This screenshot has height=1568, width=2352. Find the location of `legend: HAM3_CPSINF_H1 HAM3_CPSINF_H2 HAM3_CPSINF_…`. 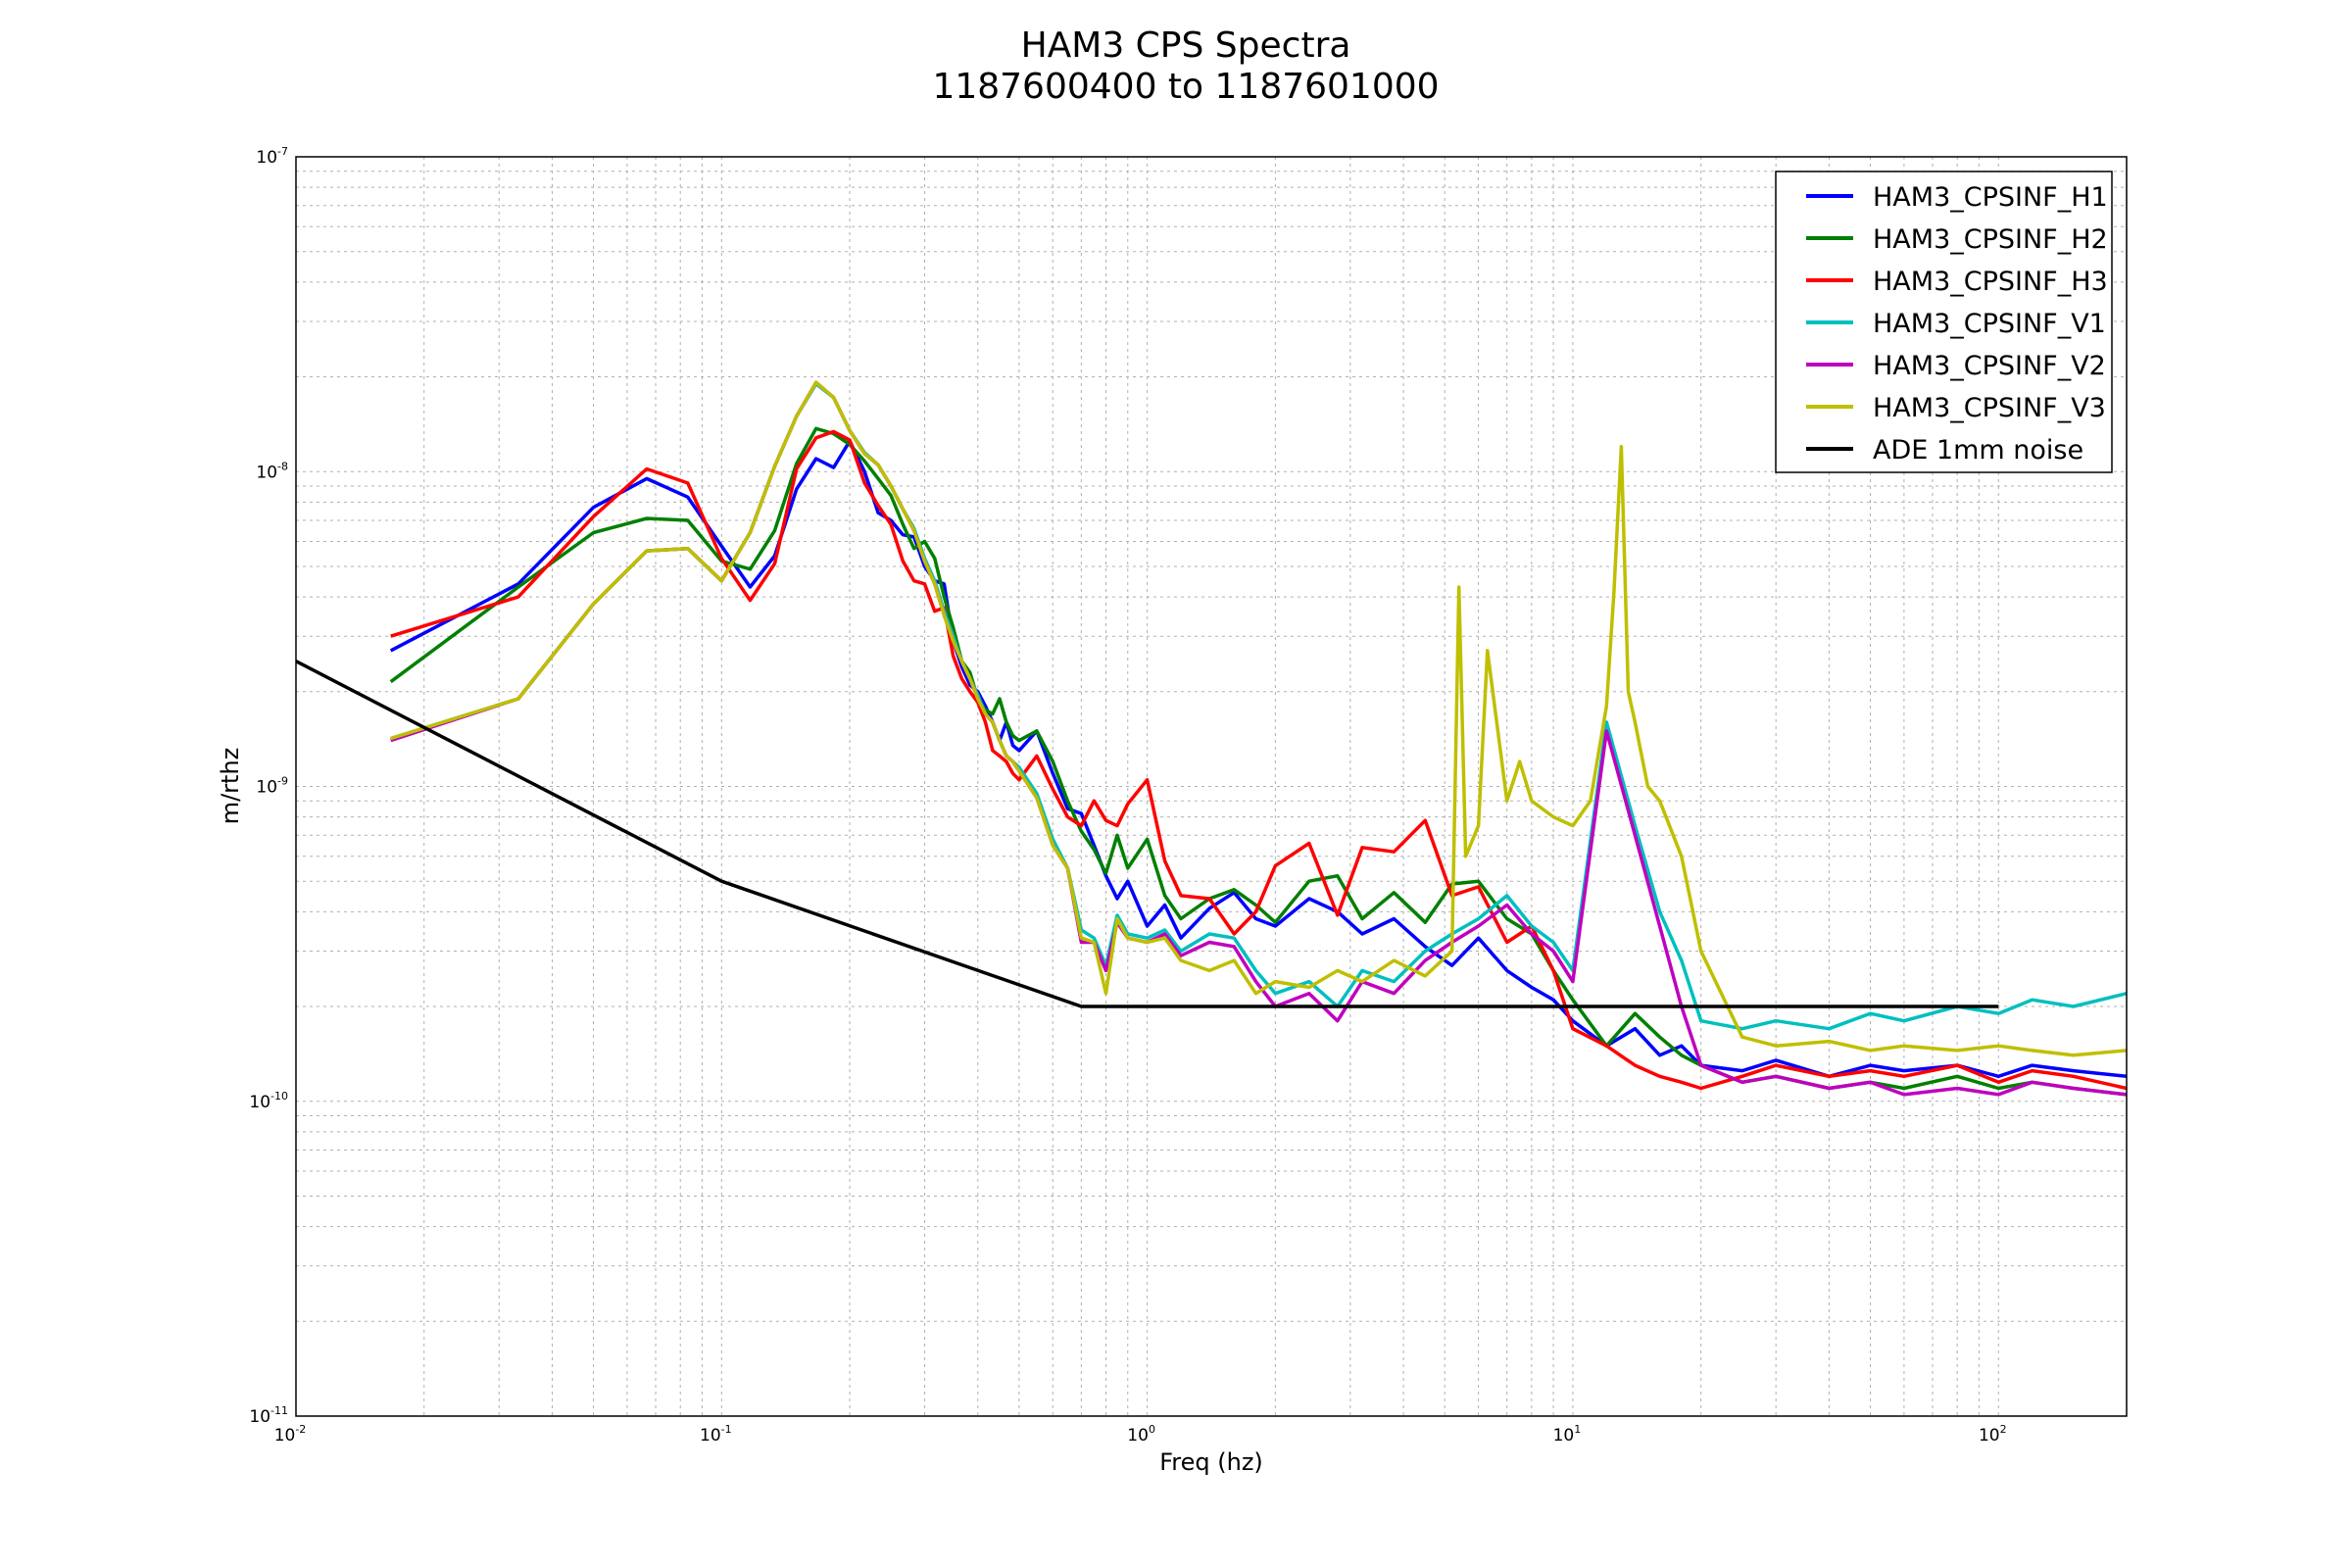

legend: HAM3_CPSINF_H1 HAM3_CPSINF_H2 HAM3_CPSINF_… is located at coordinates (1944, 322).